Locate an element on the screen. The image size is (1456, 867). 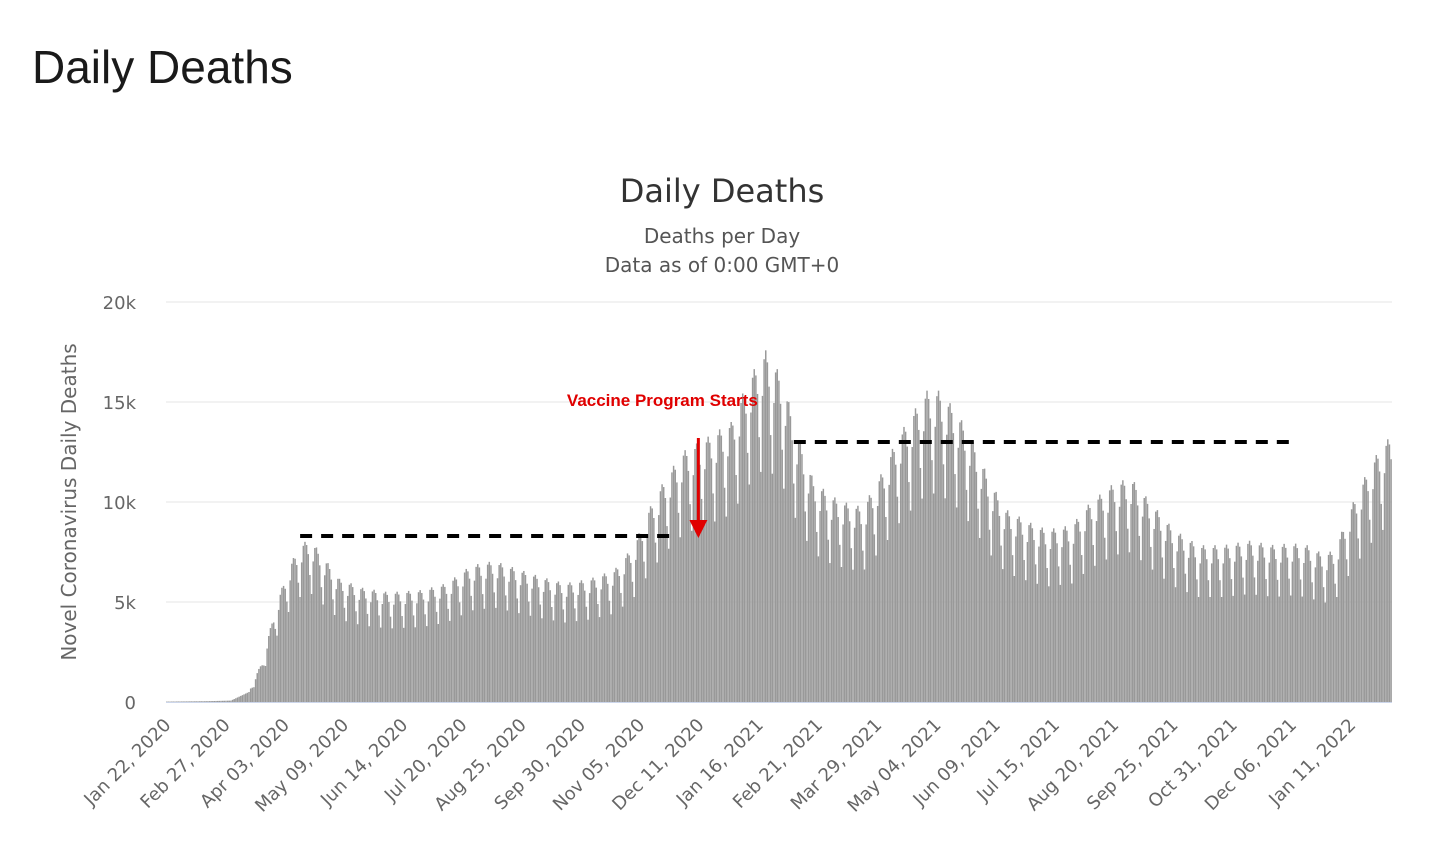
annotations: Vaccine Program Starts is located at coordinates (662, 464).